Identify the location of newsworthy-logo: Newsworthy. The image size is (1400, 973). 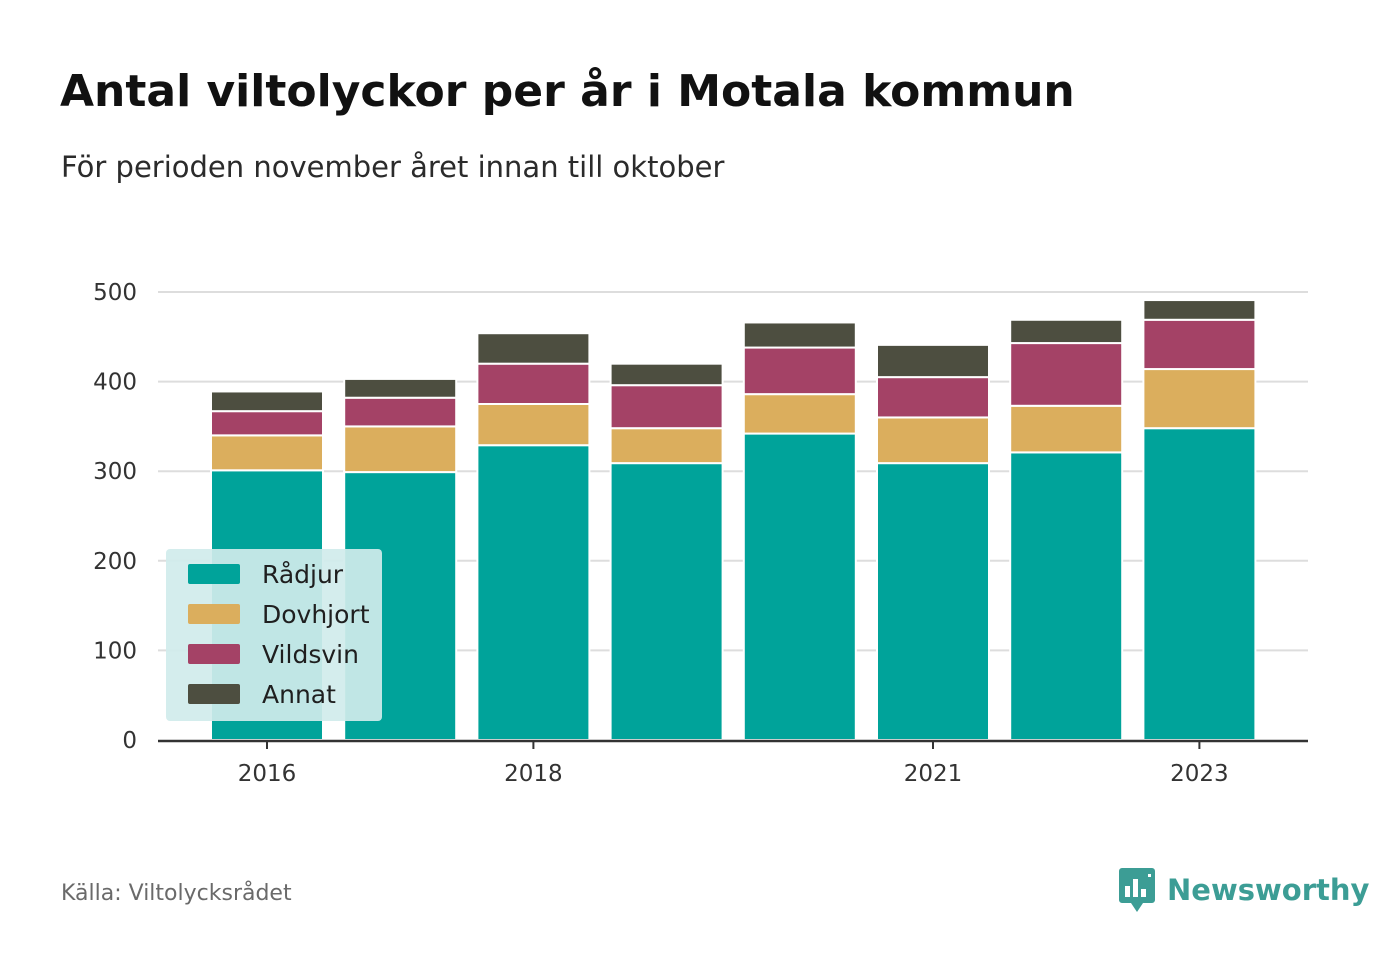
(1244, 890).